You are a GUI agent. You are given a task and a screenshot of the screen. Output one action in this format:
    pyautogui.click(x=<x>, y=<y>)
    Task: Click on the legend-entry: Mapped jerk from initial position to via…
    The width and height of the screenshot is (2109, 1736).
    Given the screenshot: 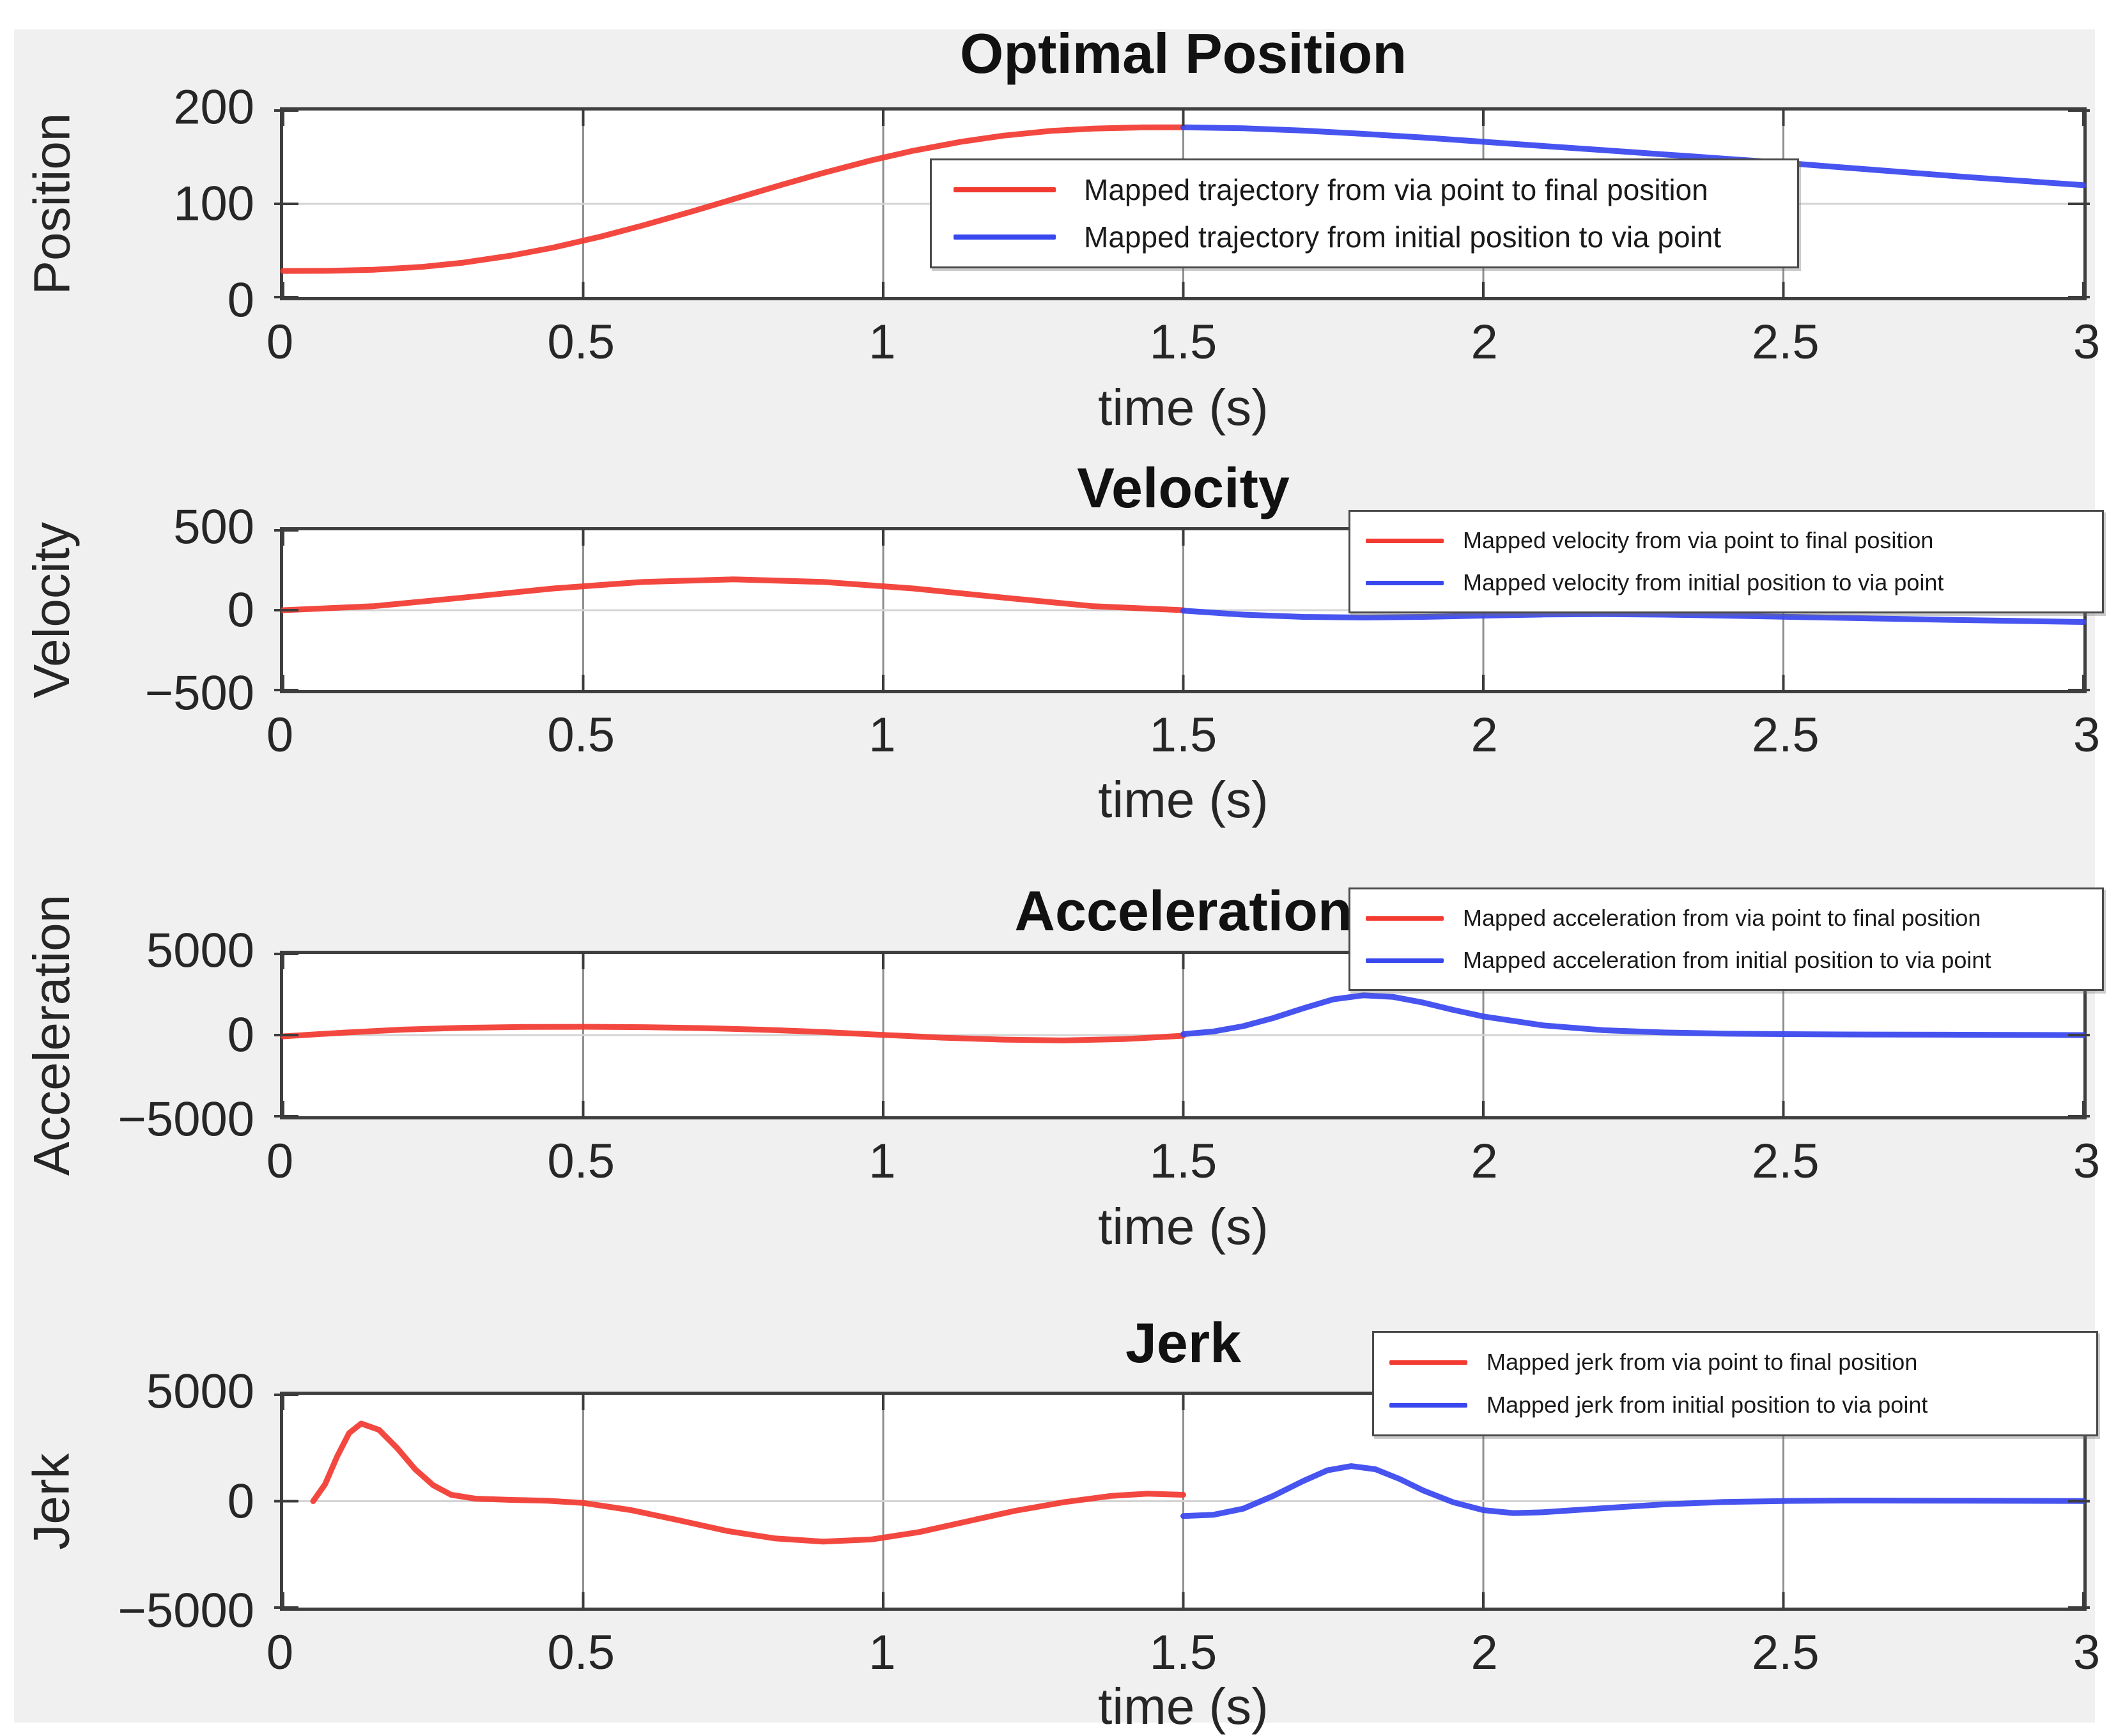 What is the action you would take?
    pyautogui.click(x=1735, y=1405)
    